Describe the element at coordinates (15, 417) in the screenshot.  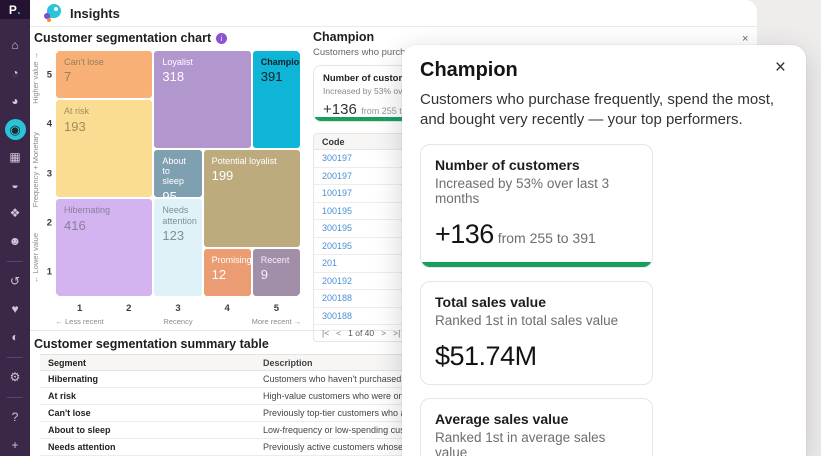
I see `sidebar-item-help-icon: ?` at that location.